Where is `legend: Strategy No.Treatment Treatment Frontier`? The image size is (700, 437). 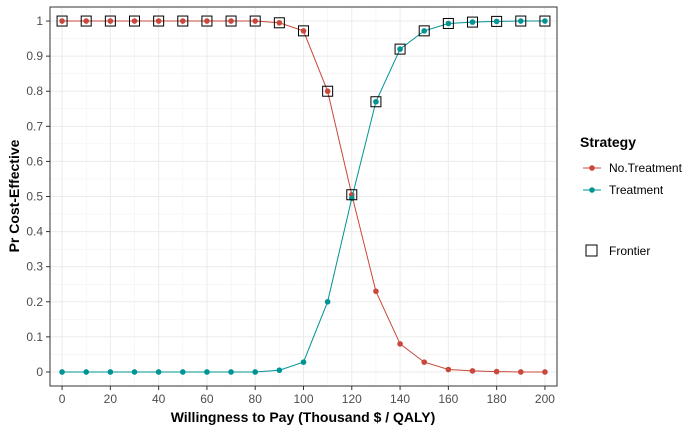 legend: Strategy No.Treatment Treatment Frontier is located at coordinates (631, 196).